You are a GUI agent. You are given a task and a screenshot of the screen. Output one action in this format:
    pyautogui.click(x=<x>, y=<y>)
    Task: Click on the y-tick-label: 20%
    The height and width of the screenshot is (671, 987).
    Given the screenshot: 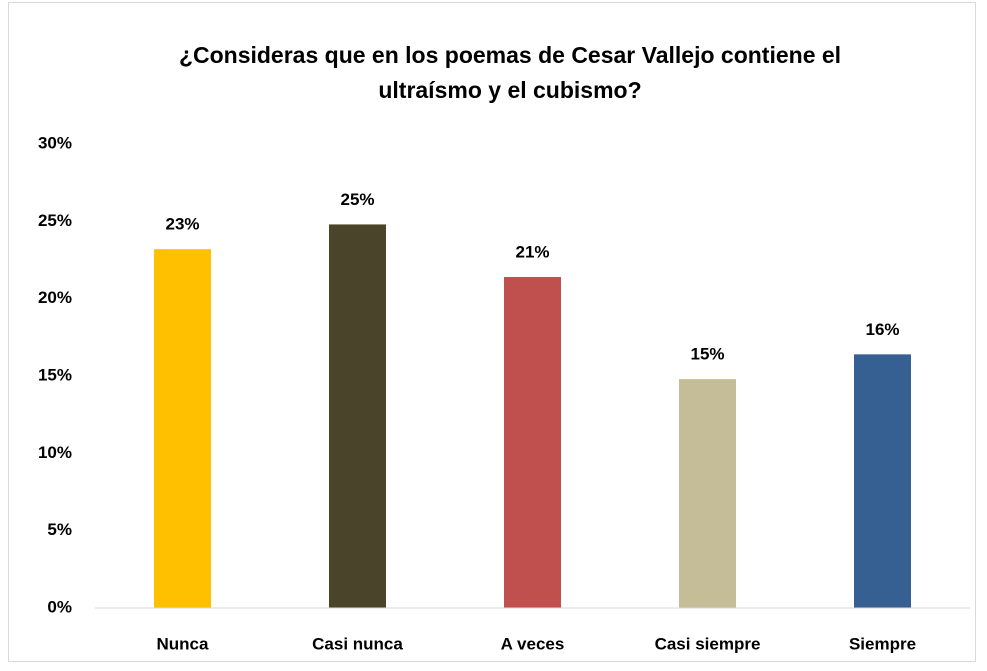 What is the action you would take?
    pyautogui.click(x=55, y=297)
    